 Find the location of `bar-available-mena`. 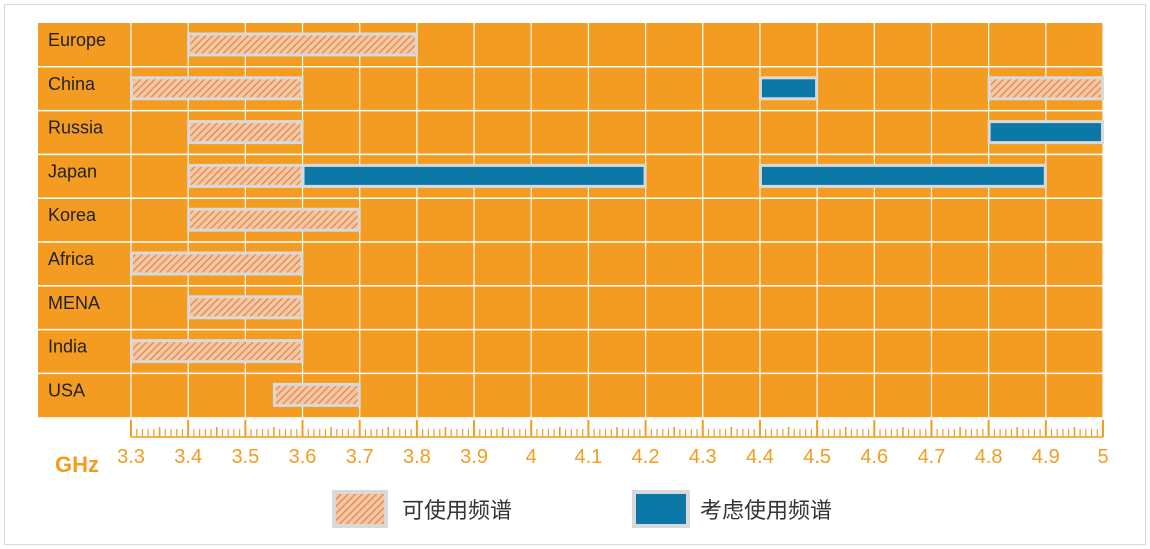

bar-available-mena is located at coordinates (245, 307).